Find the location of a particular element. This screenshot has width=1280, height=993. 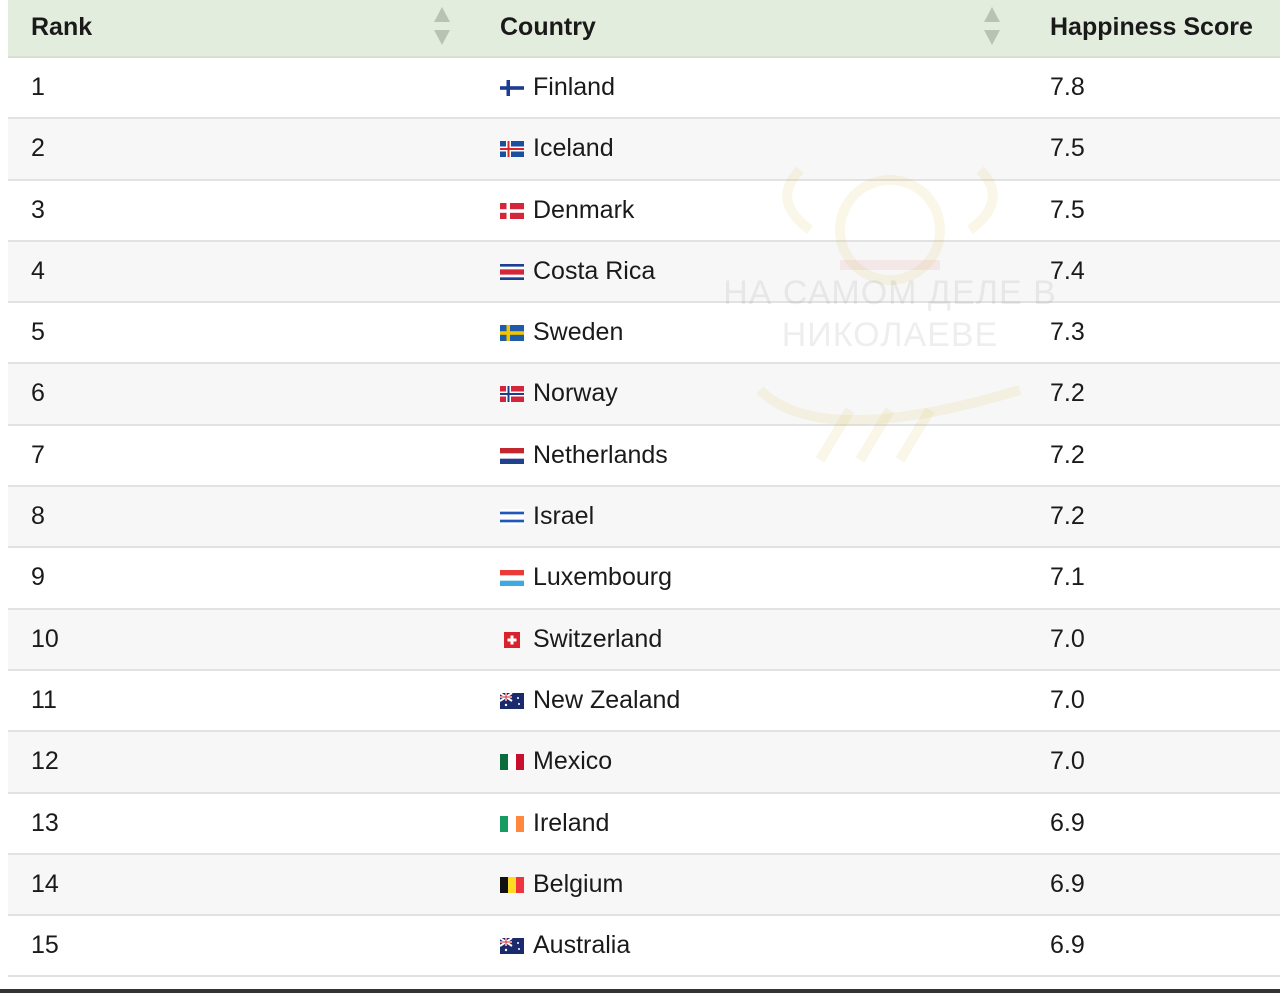

score-cell: 7.8 is located at coordinates (1067, 87).